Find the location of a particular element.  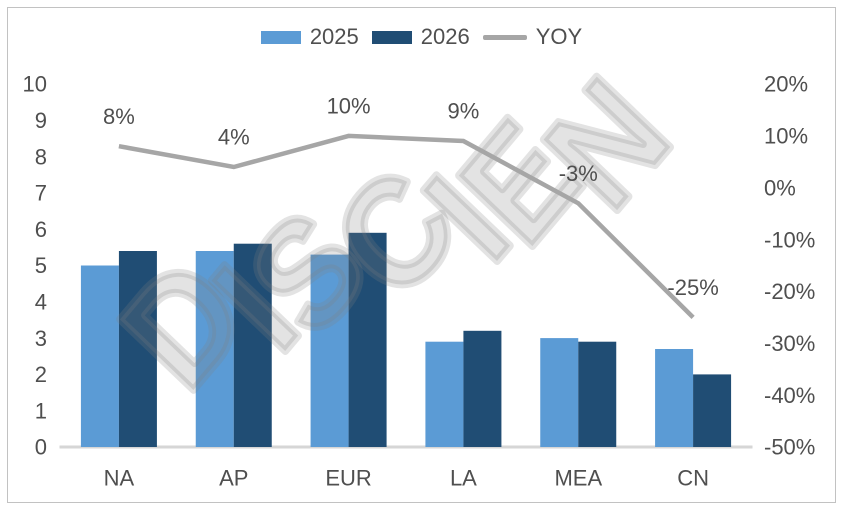

right-axis-tick-20%: 20% is located at coordinates (786, 84).